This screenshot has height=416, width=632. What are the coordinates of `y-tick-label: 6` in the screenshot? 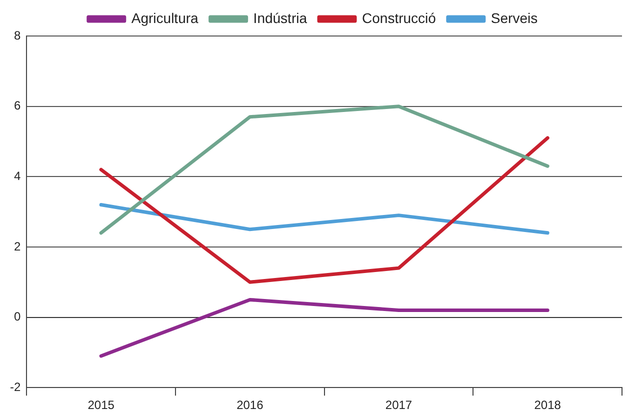 It's located at (17, 105).